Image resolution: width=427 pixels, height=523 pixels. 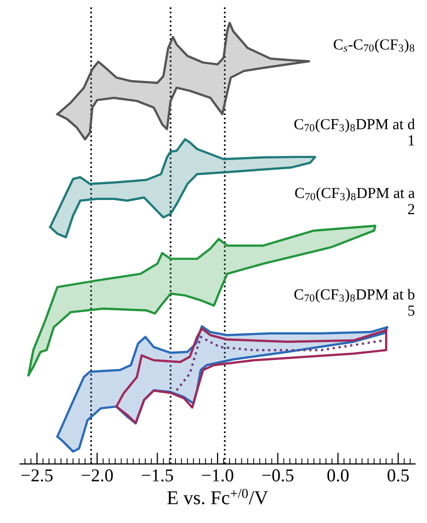 What do you see at coordinates (398, 475) in the screenshot?
I see `x-tick-label: 0.5` at bounding box center [398, 475].